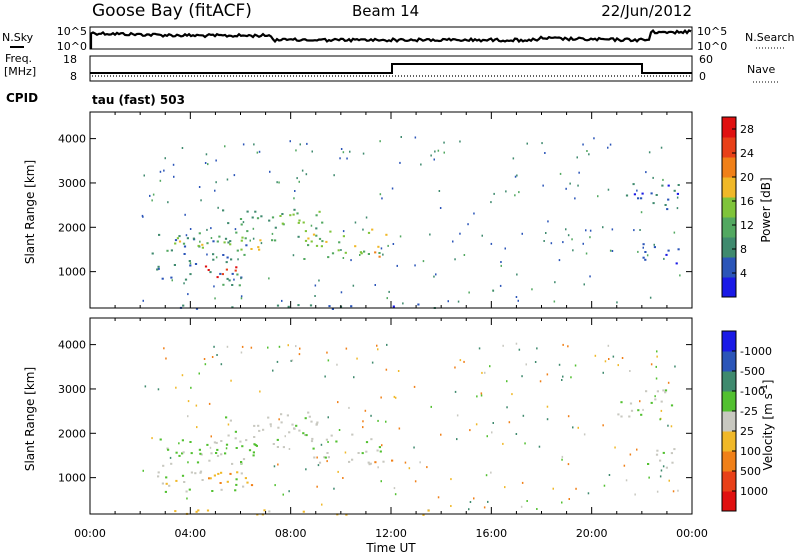 Image resolution: width=800 pixels, height=554 pixels. What do you see at coordinates (747, 153) in the screenshot?
I see `colorbar-tick-label: 24` at bounding box center [747, 153].